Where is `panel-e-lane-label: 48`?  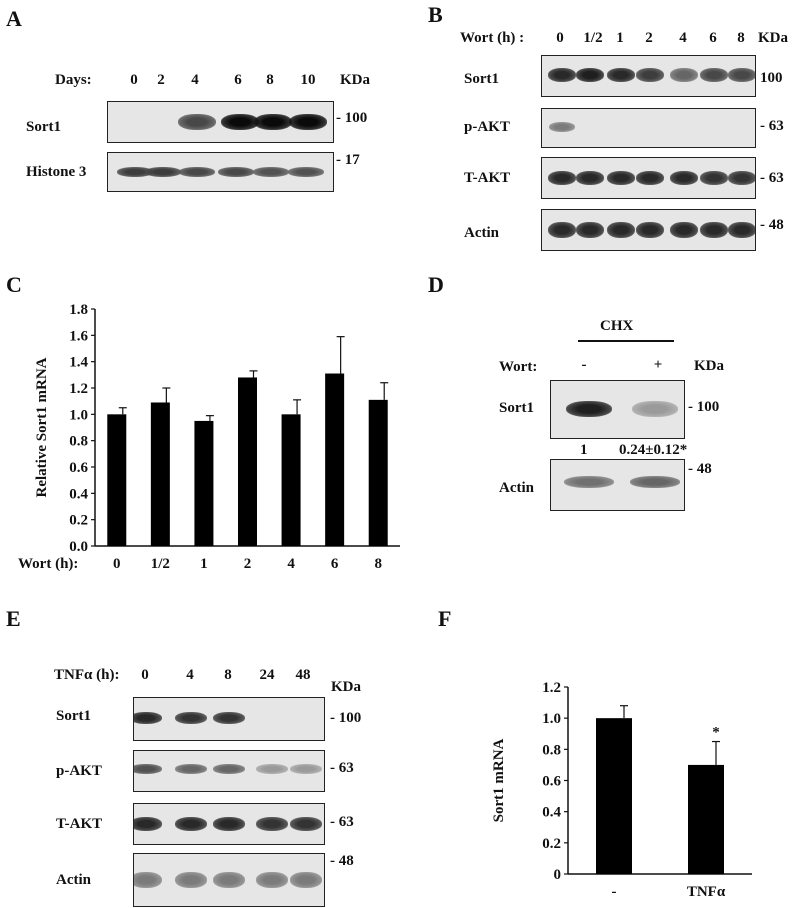
panel-e-lane-label: 48 is located at coordinates (303, 675).